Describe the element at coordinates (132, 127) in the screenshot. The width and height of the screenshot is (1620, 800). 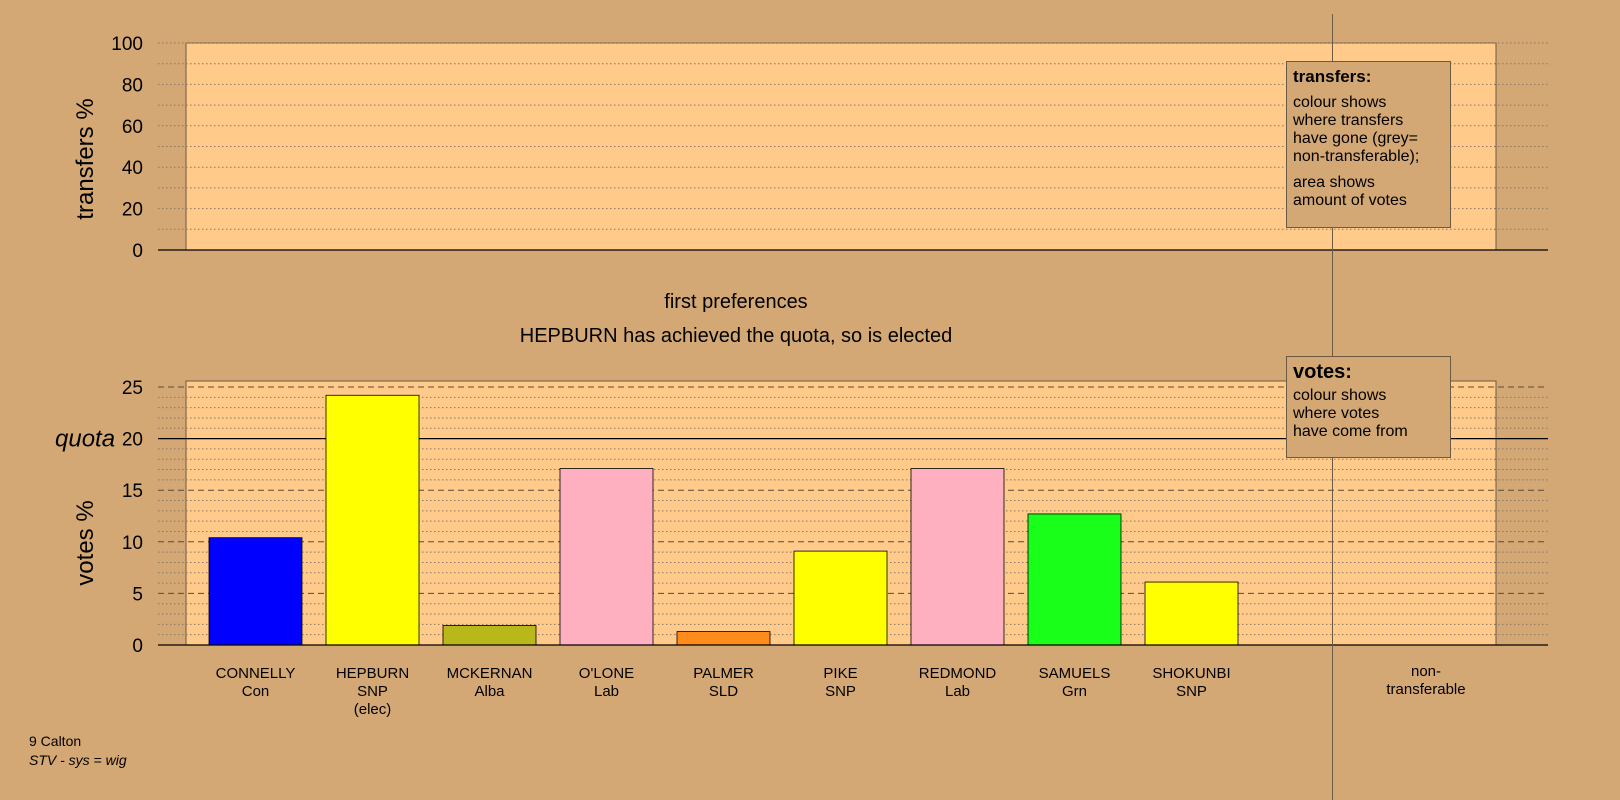
I see `transfers-tick-label: 60` at that location.